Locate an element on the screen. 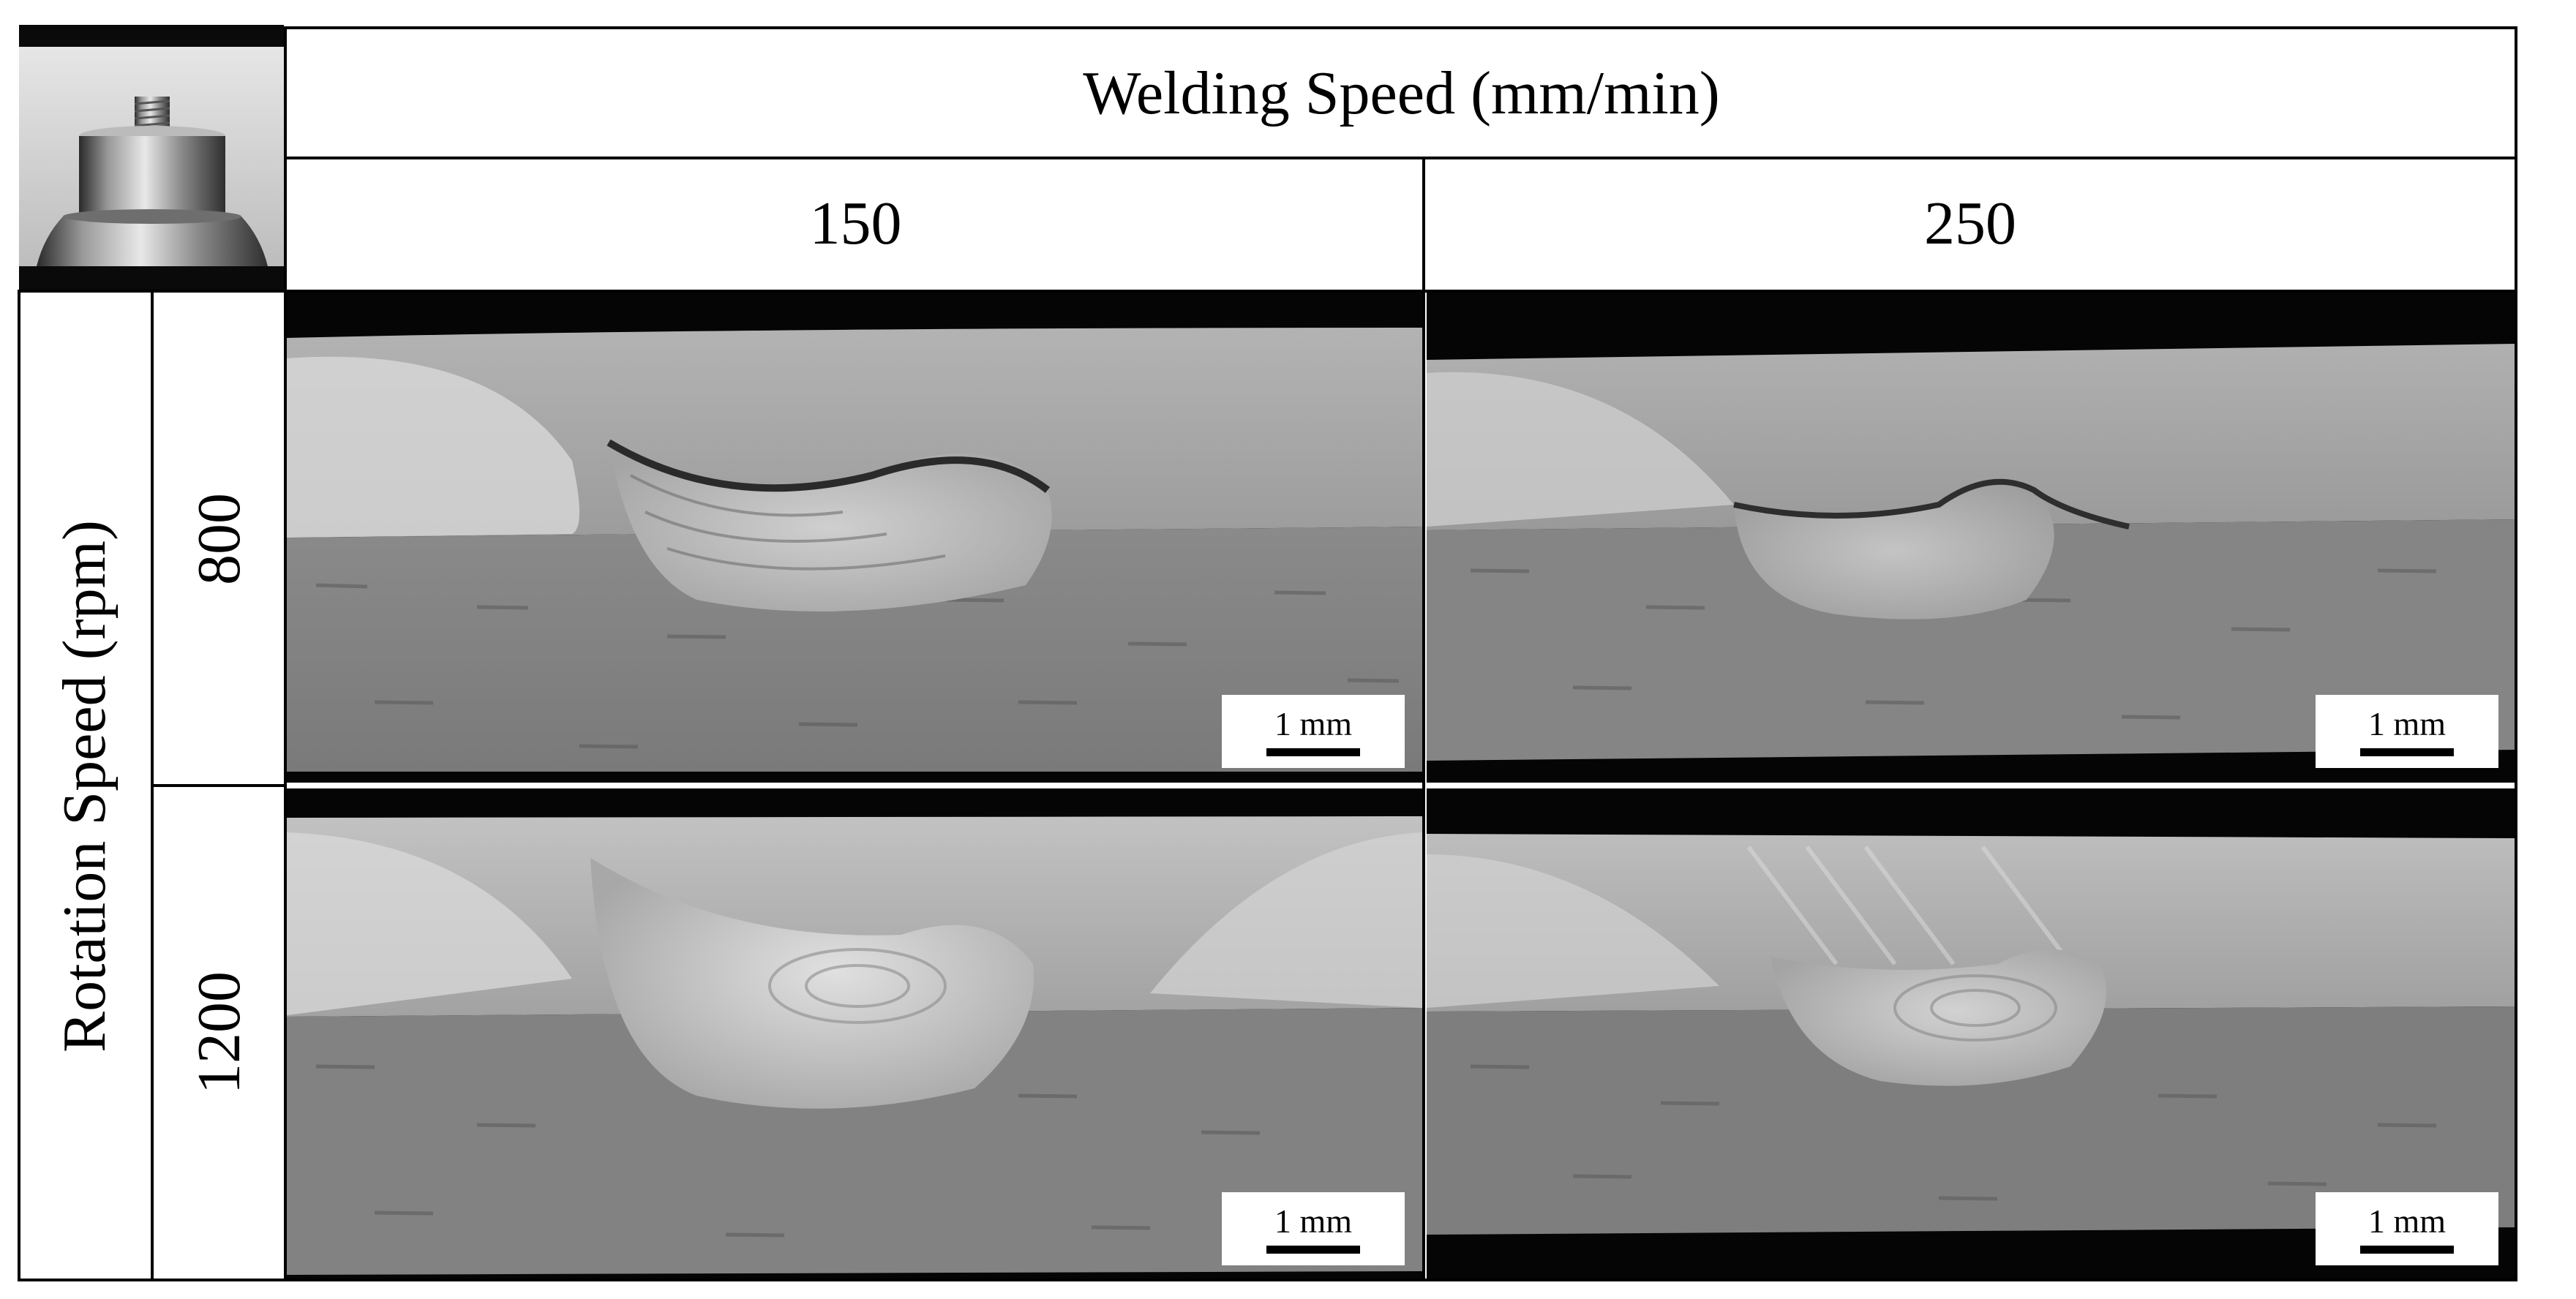 This screenshot has width=2576, height=1299. rotation-speed-axis-text: Rotation Speed (rpm) is located at coordinates (84, 786).